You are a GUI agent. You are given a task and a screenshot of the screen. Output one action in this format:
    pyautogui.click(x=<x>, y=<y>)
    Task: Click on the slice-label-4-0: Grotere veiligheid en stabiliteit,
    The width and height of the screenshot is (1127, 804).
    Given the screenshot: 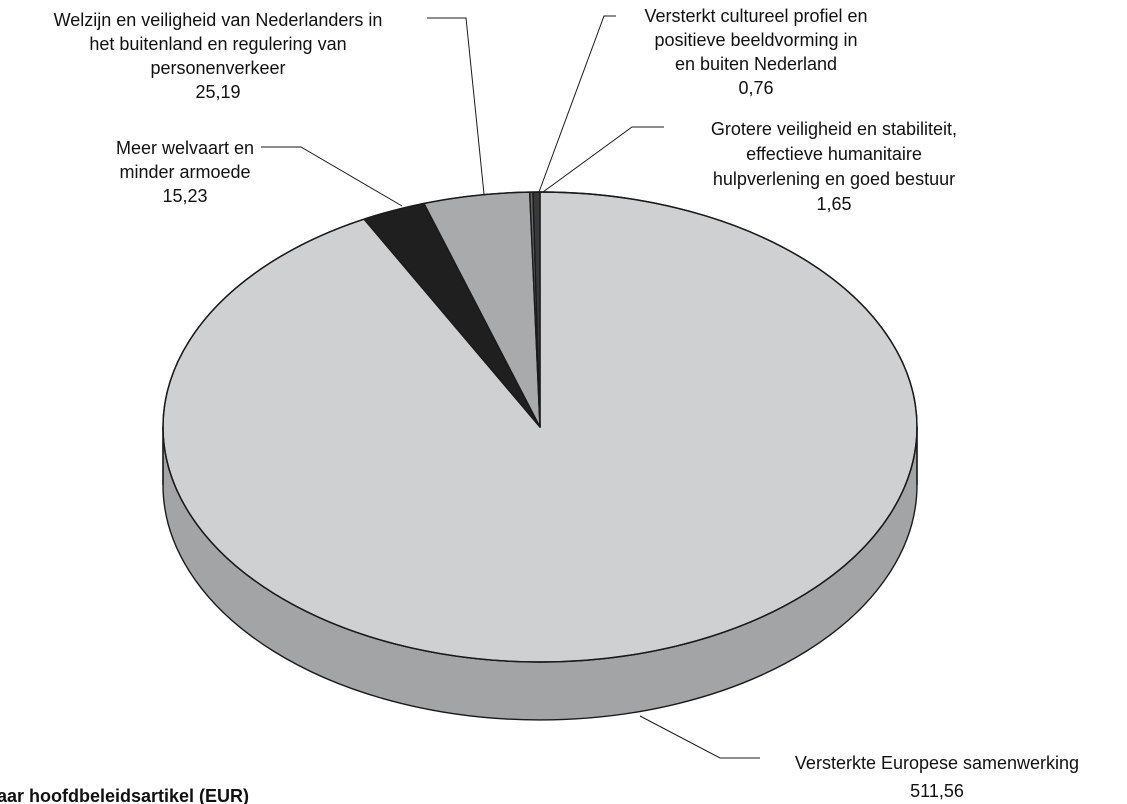 What is the action you would take?
    pyautogui.click(x=834, y=129)
    